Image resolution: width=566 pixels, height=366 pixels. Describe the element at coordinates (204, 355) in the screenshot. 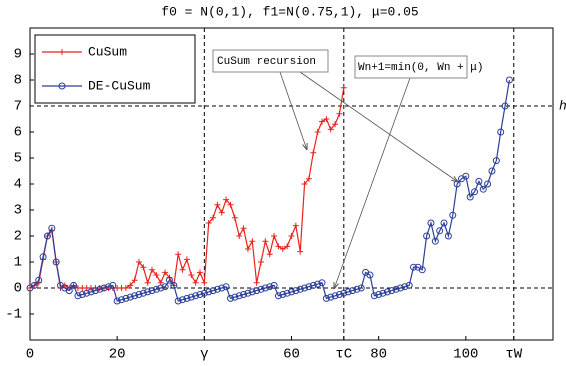

I see `x-tick-label: γ` at that location.